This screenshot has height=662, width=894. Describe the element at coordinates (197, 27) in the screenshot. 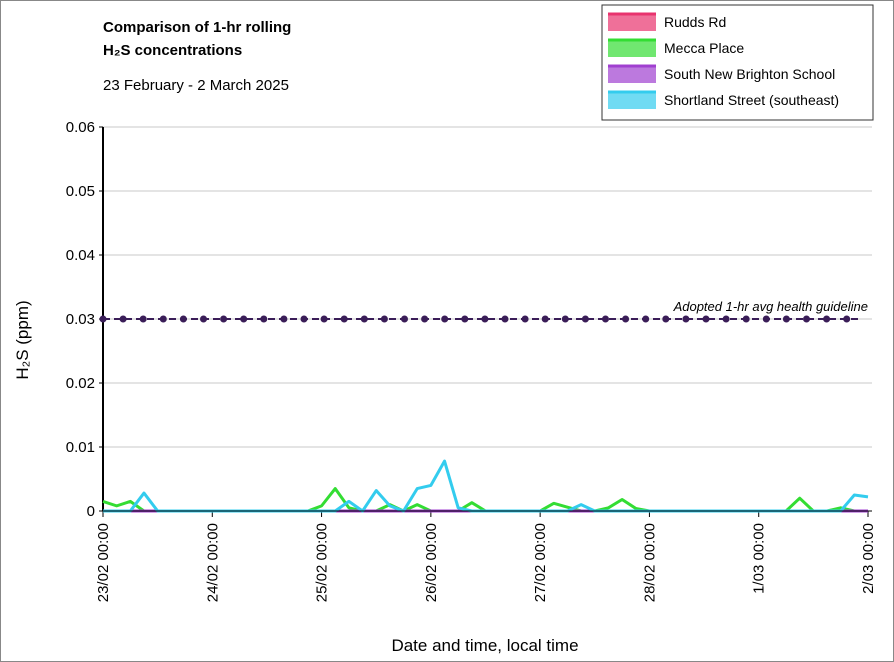

I see `chart-title: Comparison of 1-hr rolling` at that location.